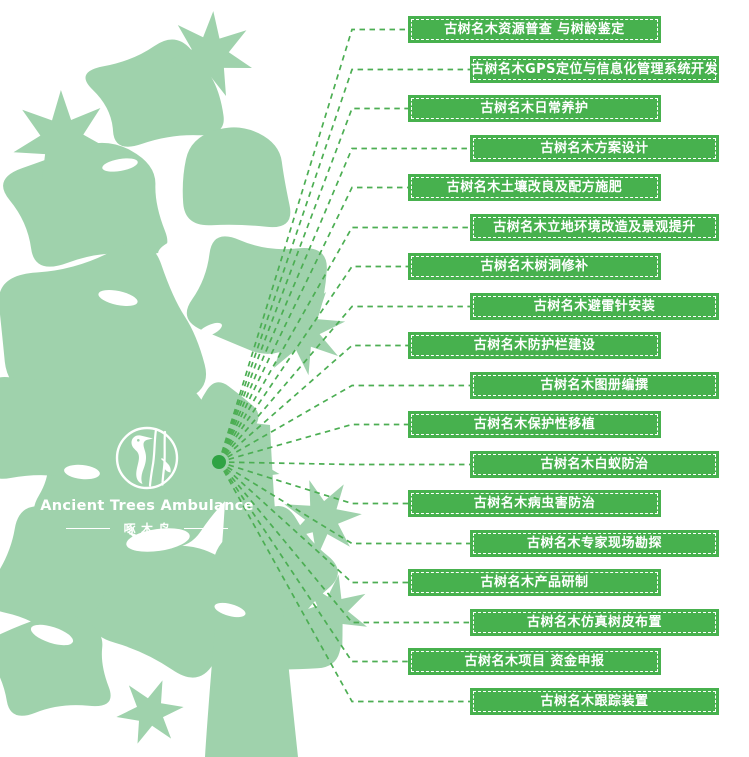 The image size is (749, 757). I want to click on service-label: 古树名木立地环境改造及景观提升, so click(594, 227).